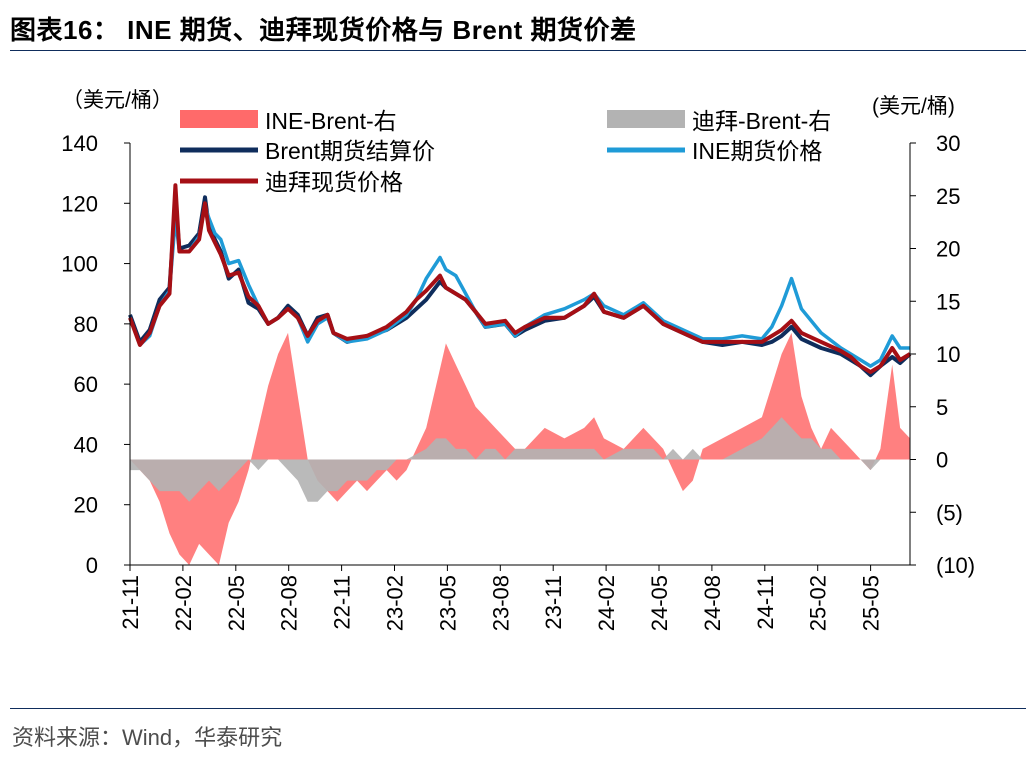  What do you see at coordinates (183, 603) in the screenshot?
I see `x-tick-label: 22-02` at bounding box center [183, 603].